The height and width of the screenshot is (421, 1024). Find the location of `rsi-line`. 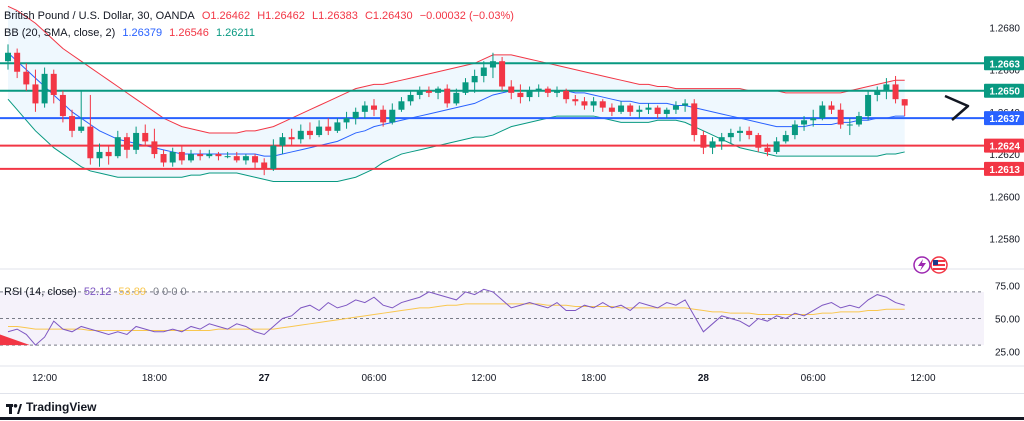

rsi-line is located at coordinates (456, 317).